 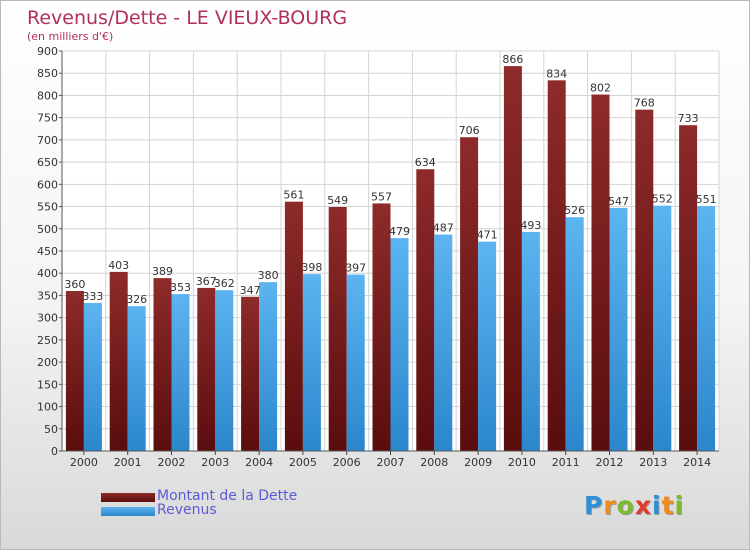 What do you see at coordinates (566, 462) in the screenshot?
I see `x-tick-label: 2011` at bounding box center [566, 462].